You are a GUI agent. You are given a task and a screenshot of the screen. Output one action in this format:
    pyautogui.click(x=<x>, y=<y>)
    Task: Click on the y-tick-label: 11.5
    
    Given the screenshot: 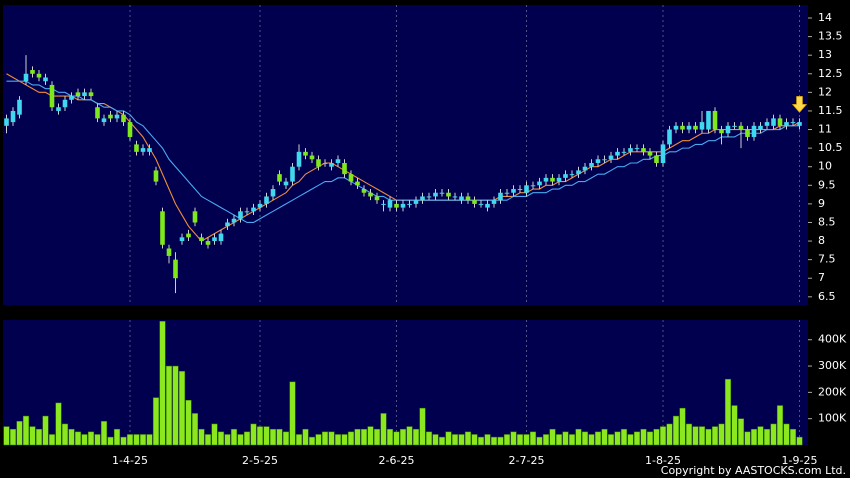 What is the action you would take?
    pyautogui.click(x=830, y=110)
    